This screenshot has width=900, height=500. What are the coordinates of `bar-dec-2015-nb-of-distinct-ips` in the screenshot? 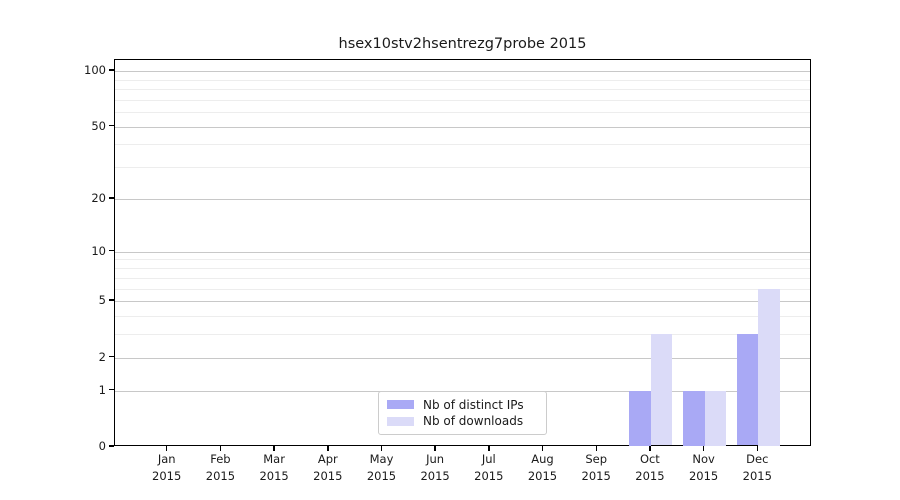 It's located at (747, 390).